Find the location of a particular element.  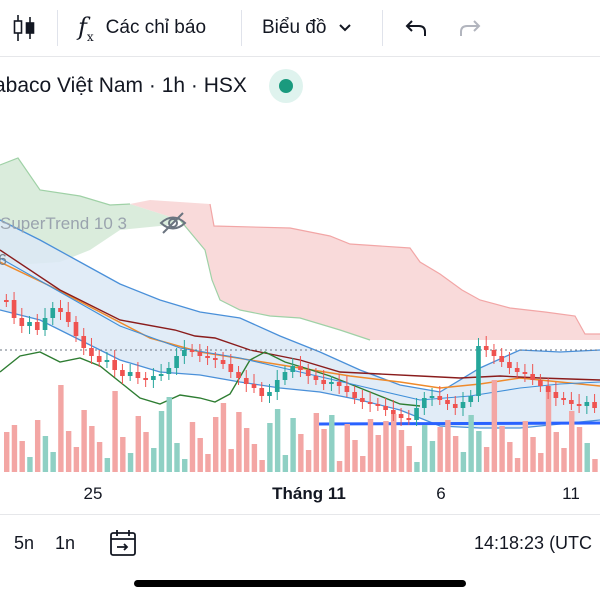

eye-off-icon is located at coordinates (173, 225).